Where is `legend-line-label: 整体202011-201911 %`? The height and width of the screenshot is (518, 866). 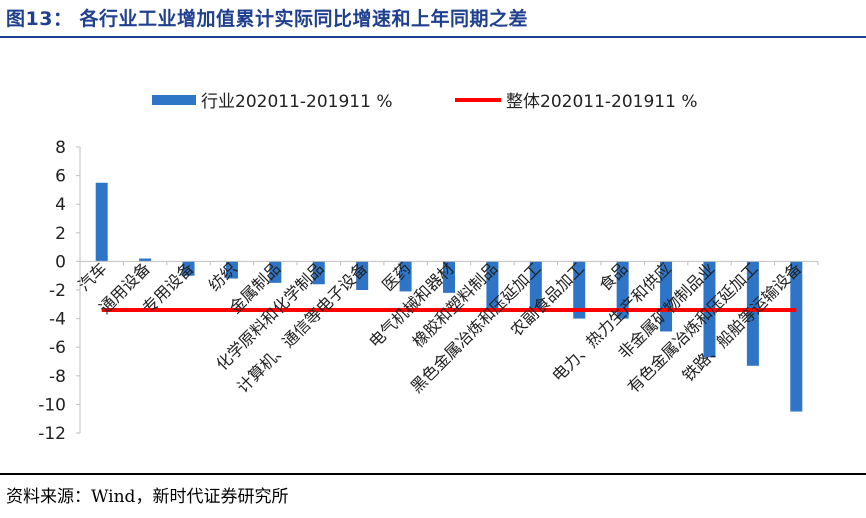
legend-line-label: 整体202011-201911 % is located at coordinates (601, 102).